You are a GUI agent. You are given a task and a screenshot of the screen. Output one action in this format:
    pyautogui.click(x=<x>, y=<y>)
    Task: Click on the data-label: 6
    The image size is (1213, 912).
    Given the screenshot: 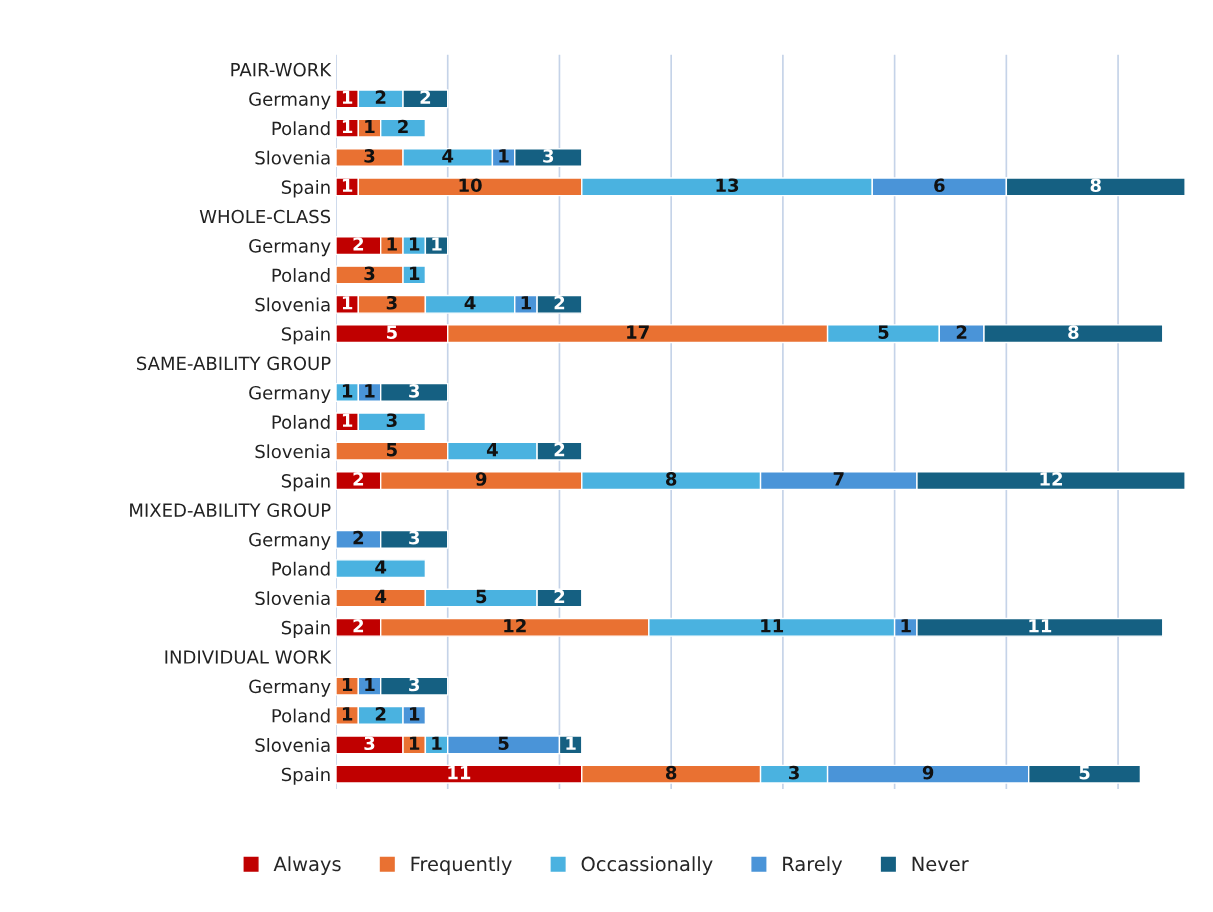 What is the action you would take?
    pyautogui.click(x=939, y=185)
    